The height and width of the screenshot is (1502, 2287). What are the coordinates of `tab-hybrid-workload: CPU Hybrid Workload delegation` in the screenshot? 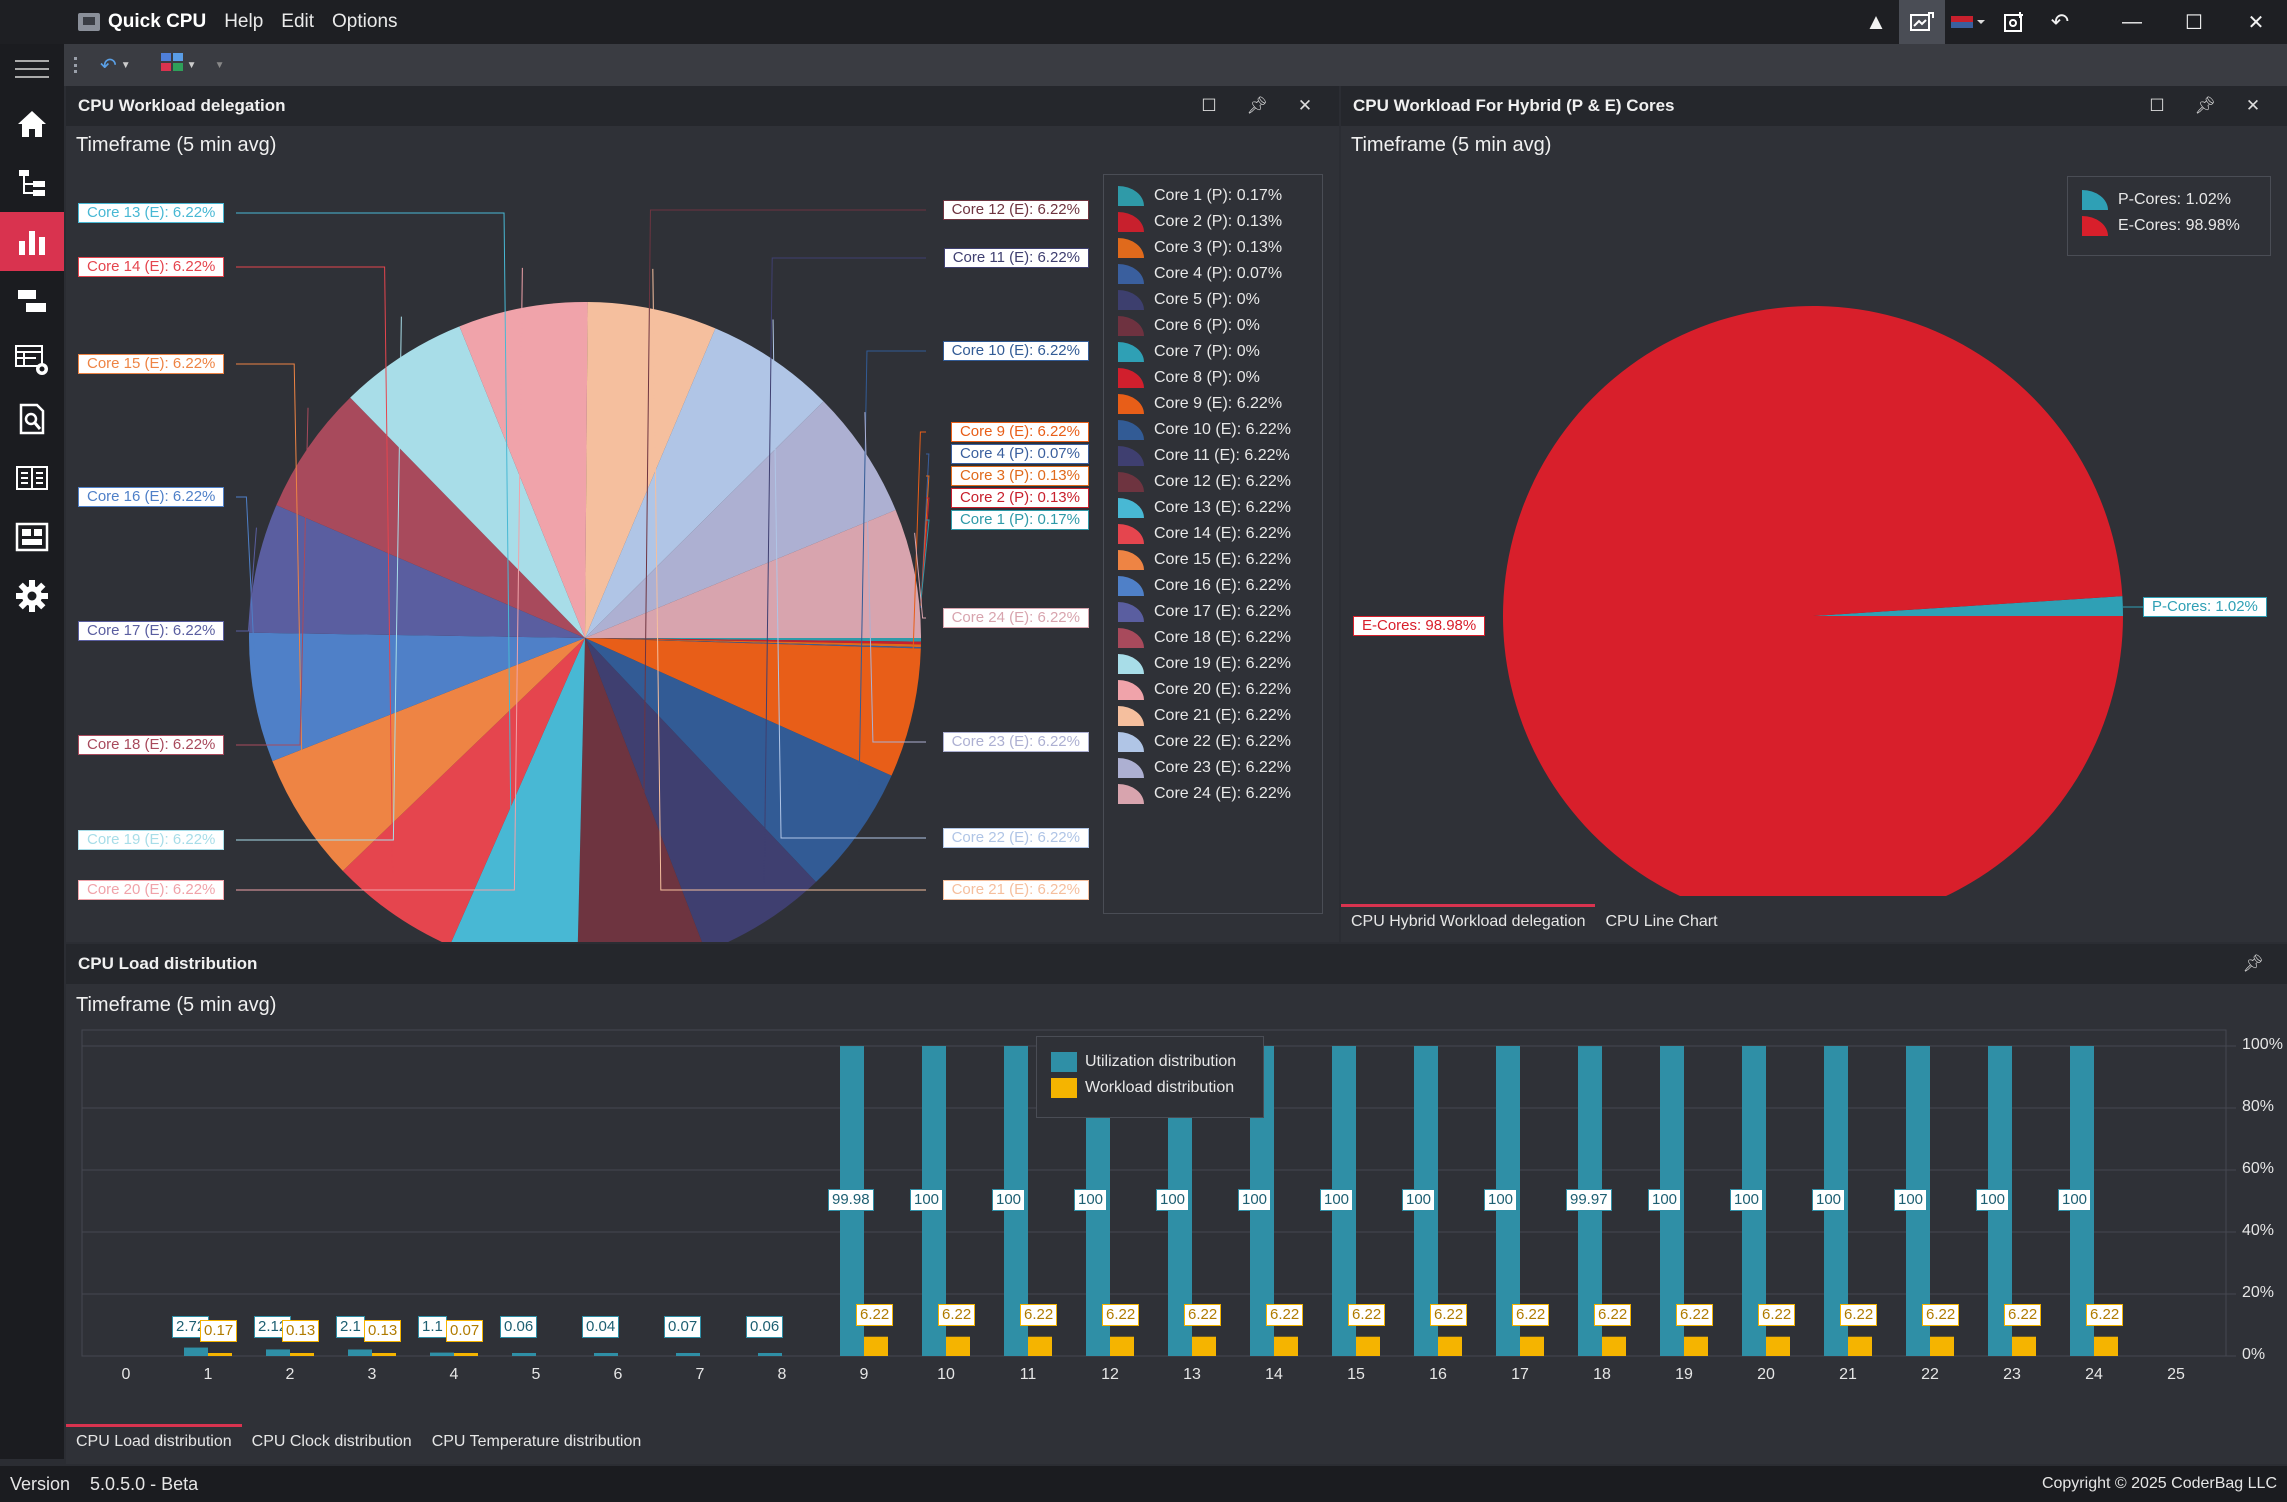 It's located at (1468, 922).